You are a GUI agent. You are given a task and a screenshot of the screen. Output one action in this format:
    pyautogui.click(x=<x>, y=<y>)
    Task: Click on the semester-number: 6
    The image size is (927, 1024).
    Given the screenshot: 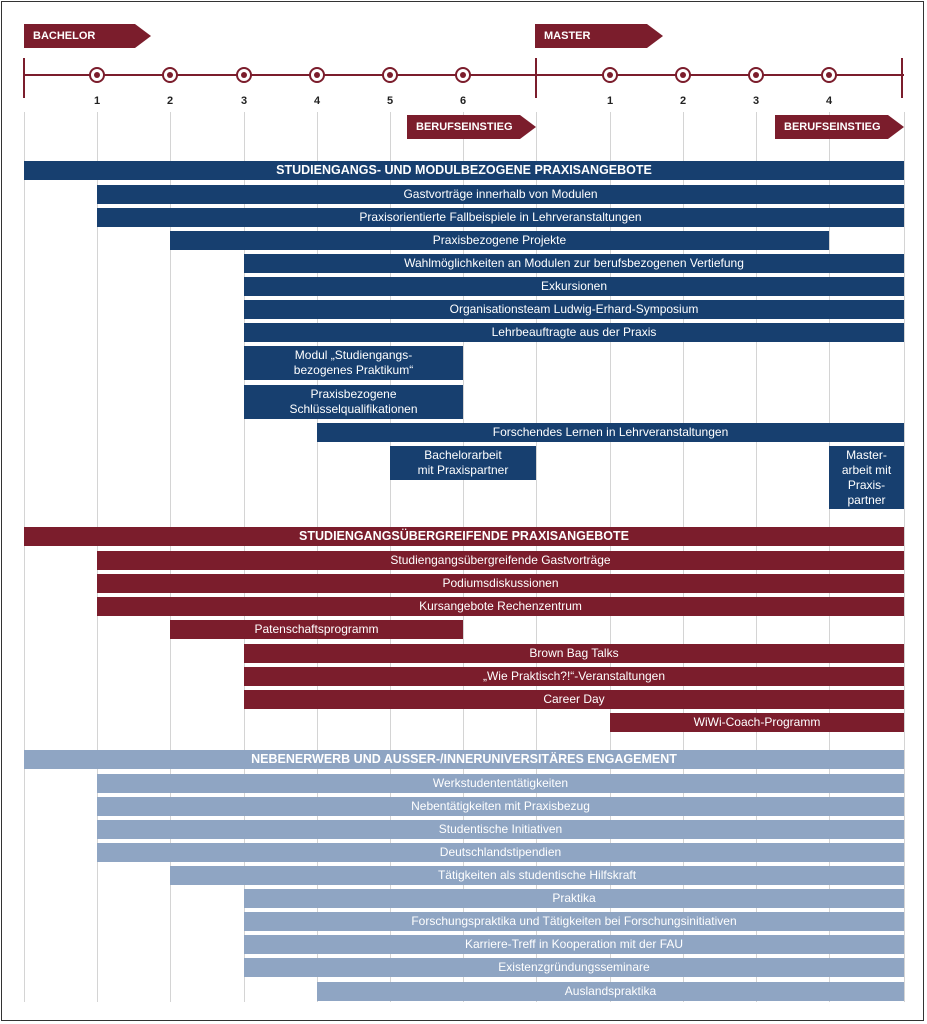 What is the action you would take?
    pyautogui.click(x=463, y=101)
    